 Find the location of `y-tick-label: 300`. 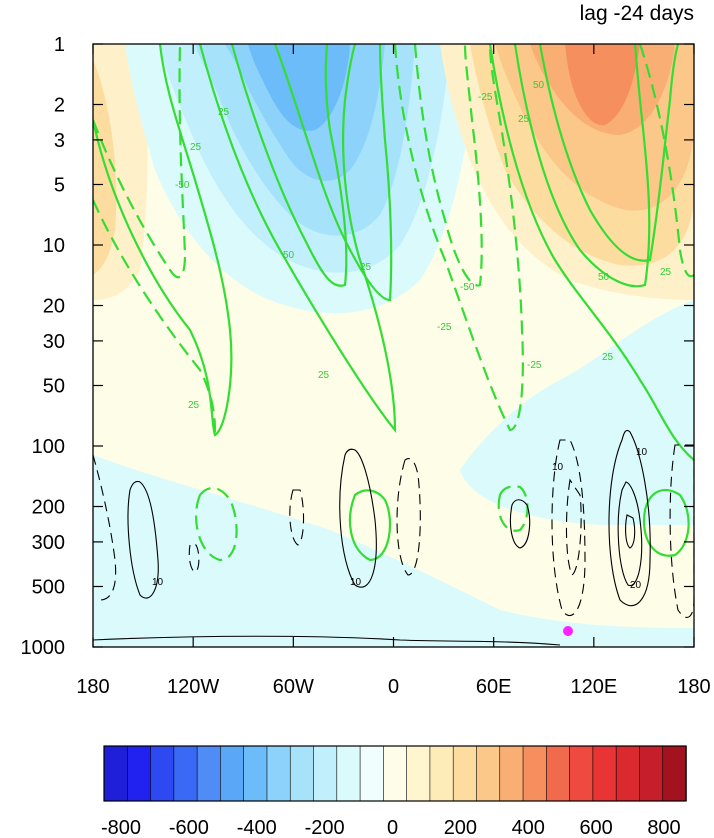

y-tick-label: 300 is located at coordinates (48, 543).